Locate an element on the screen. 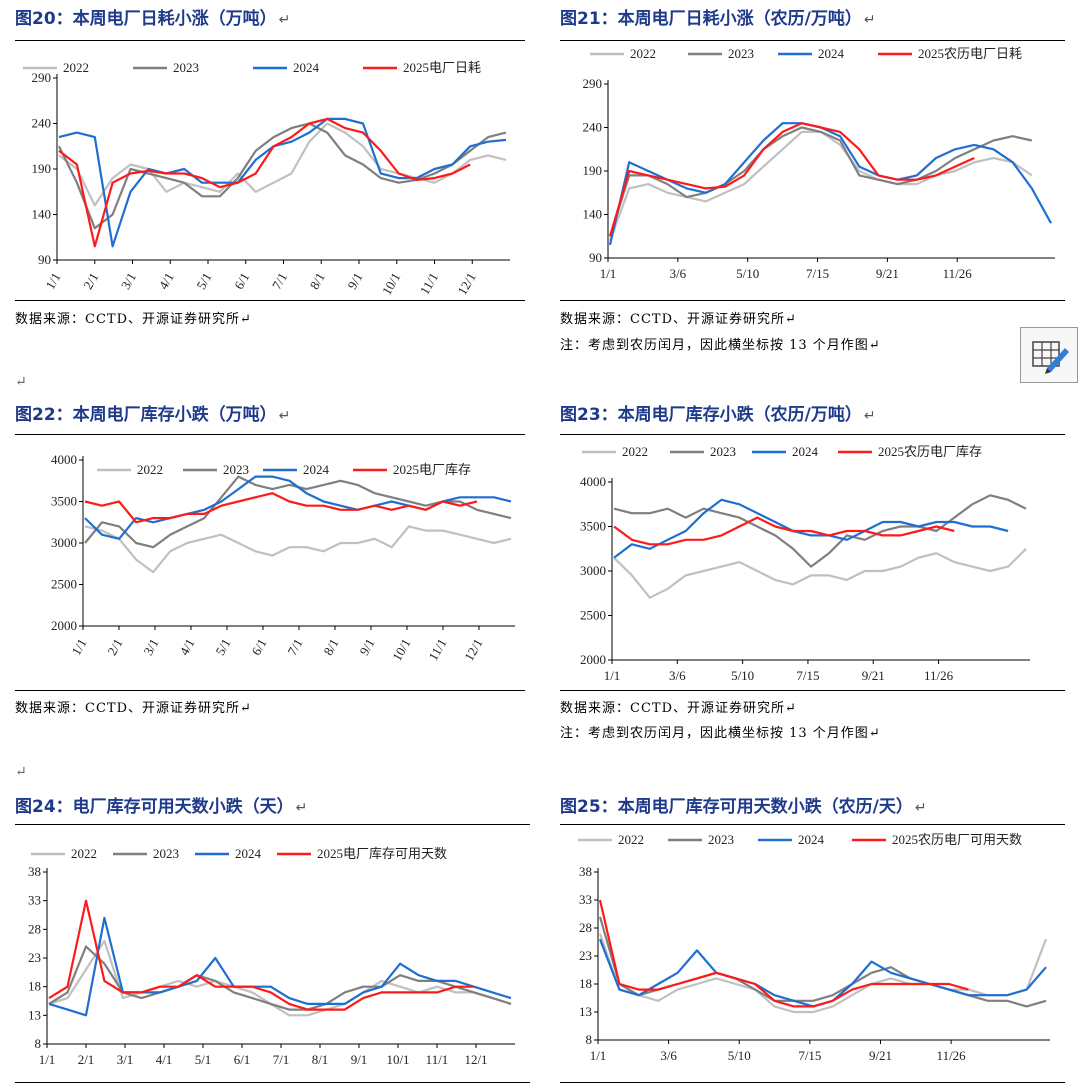 Image resolution: width=1080 pixels, height=1086 pixels. y-tick-label: 8 is located at coordinates (589, 1039).